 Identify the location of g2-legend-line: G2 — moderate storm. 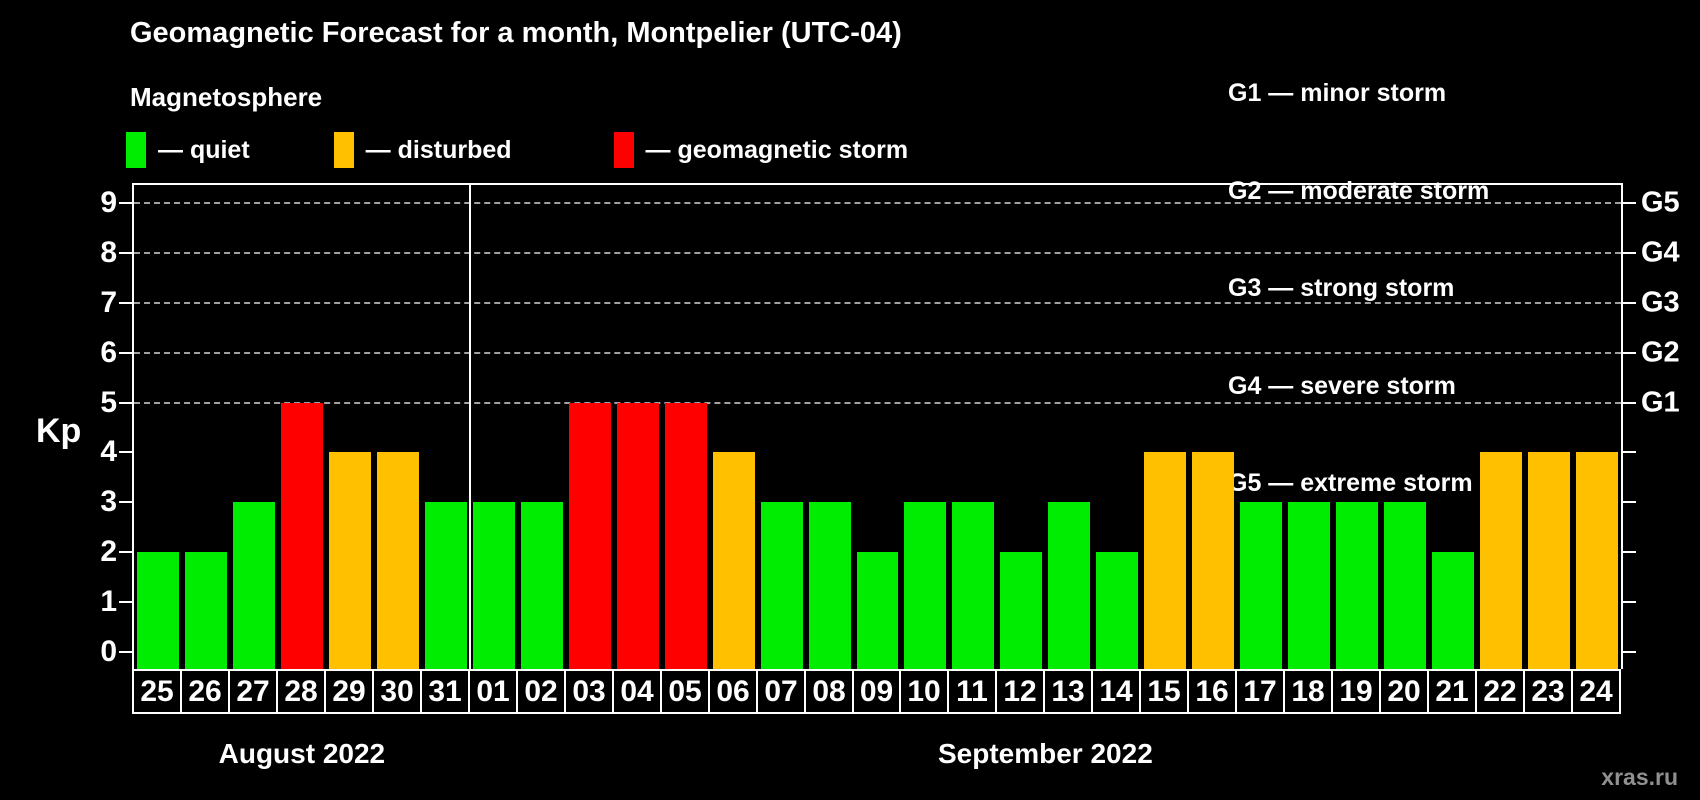
(1359, 190).